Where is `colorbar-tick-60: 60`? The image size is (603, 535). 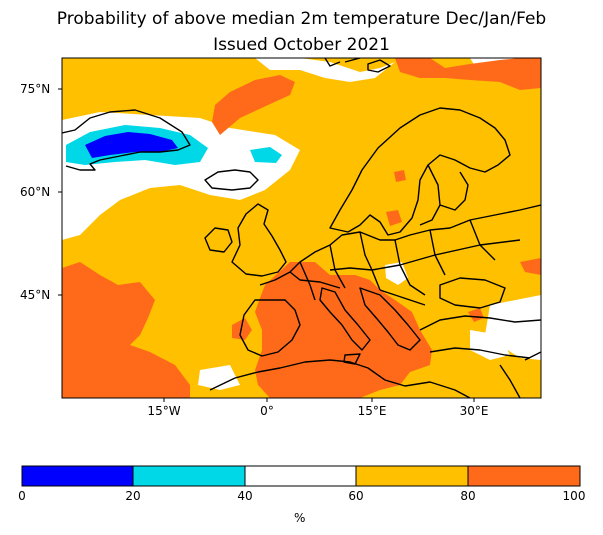
colorbar-tick-60: 60 is located at coordinates (356, 496).